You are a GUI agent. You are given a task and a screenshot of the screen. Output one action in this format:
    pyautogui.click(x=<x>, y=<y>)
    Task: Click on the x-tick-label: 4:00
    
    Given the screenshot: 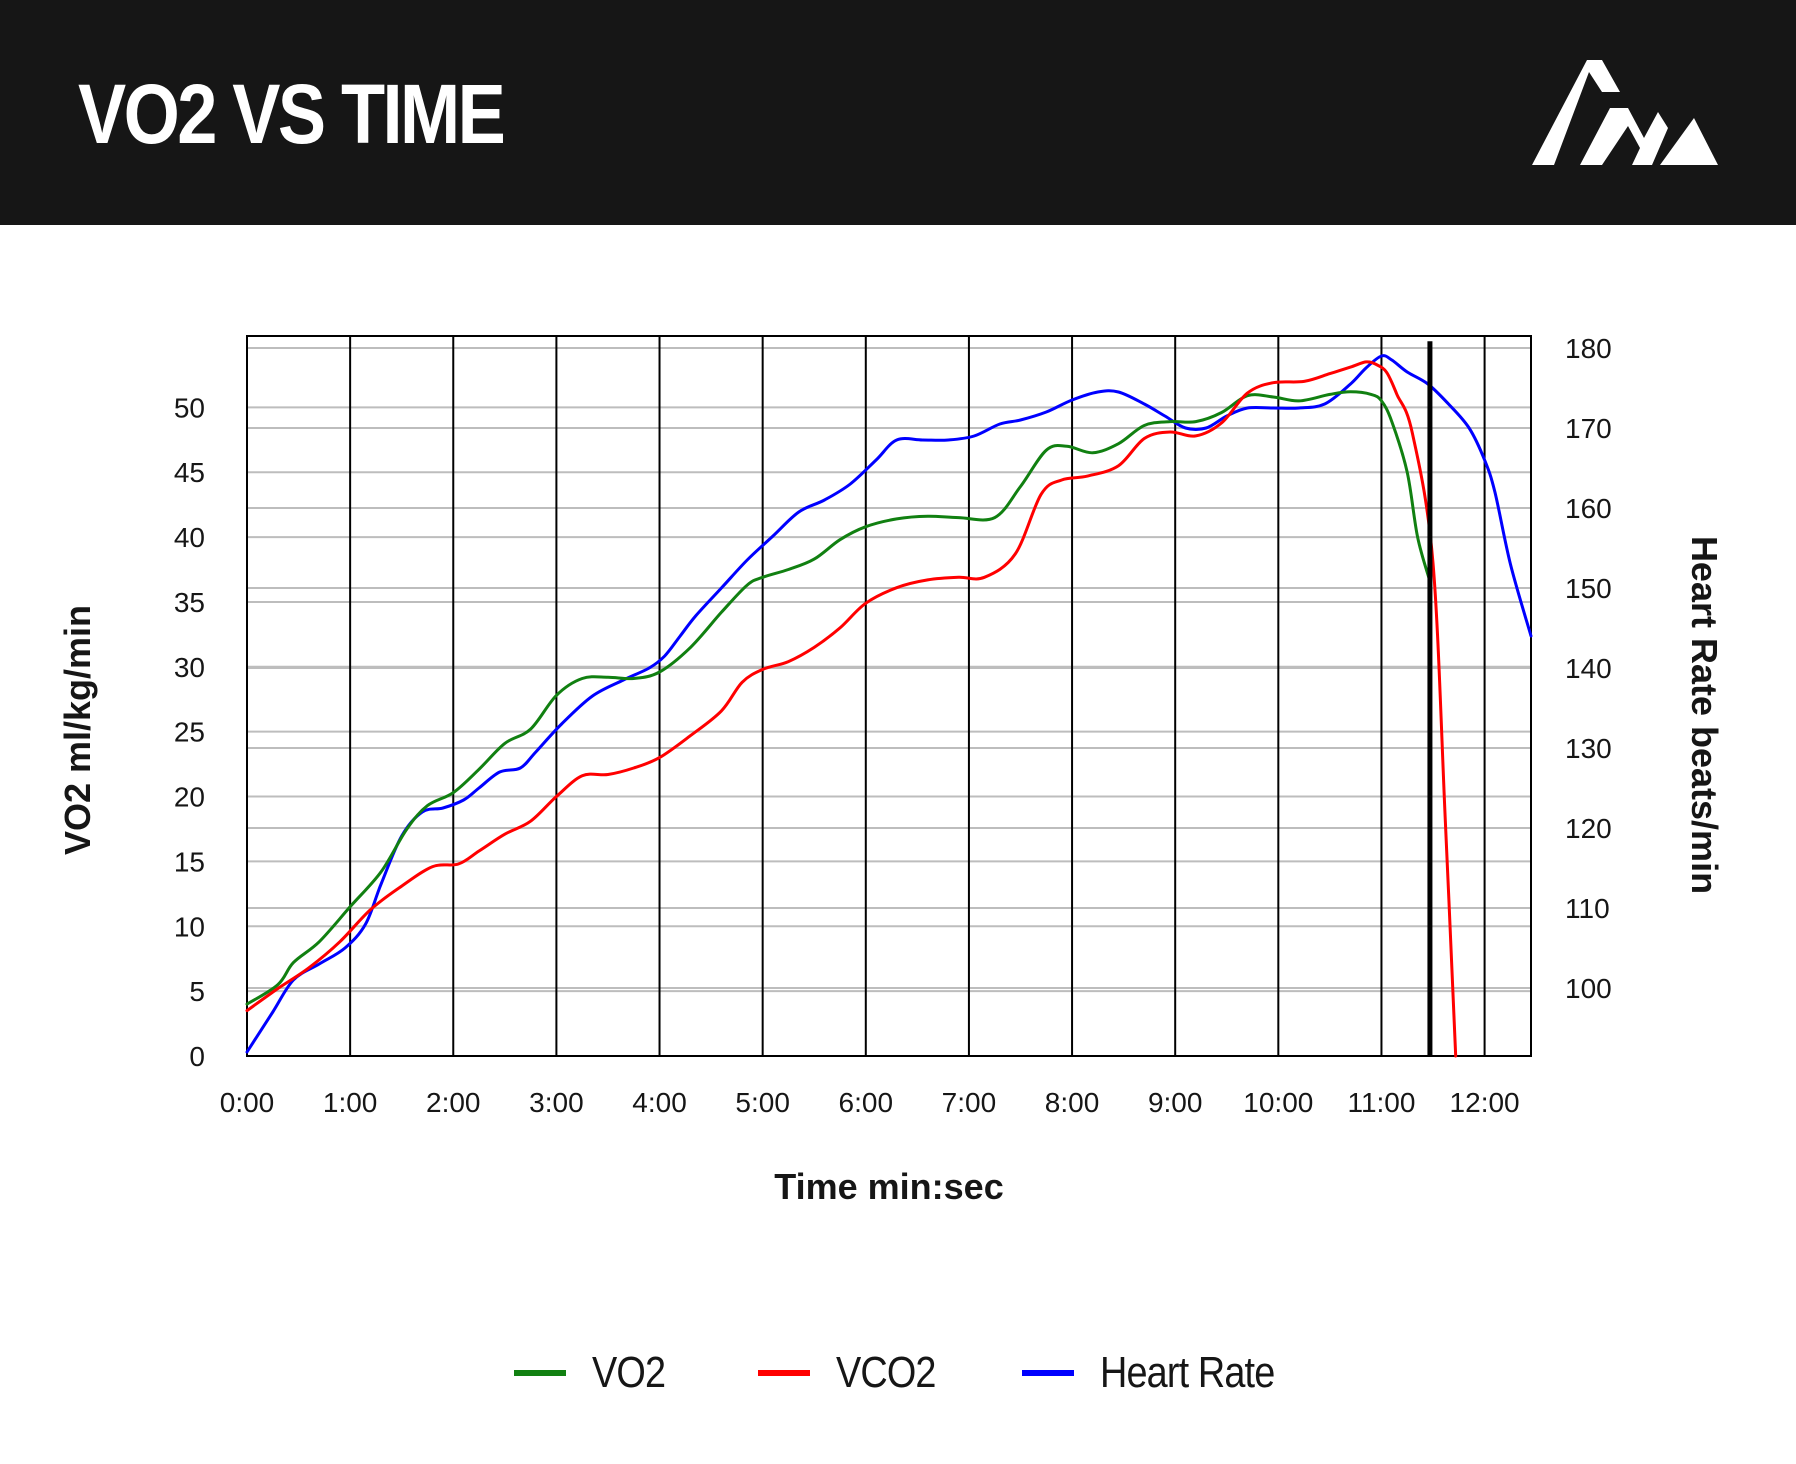 What is the action you would take?
    pyautogui.click(x=659, y=1102)
    